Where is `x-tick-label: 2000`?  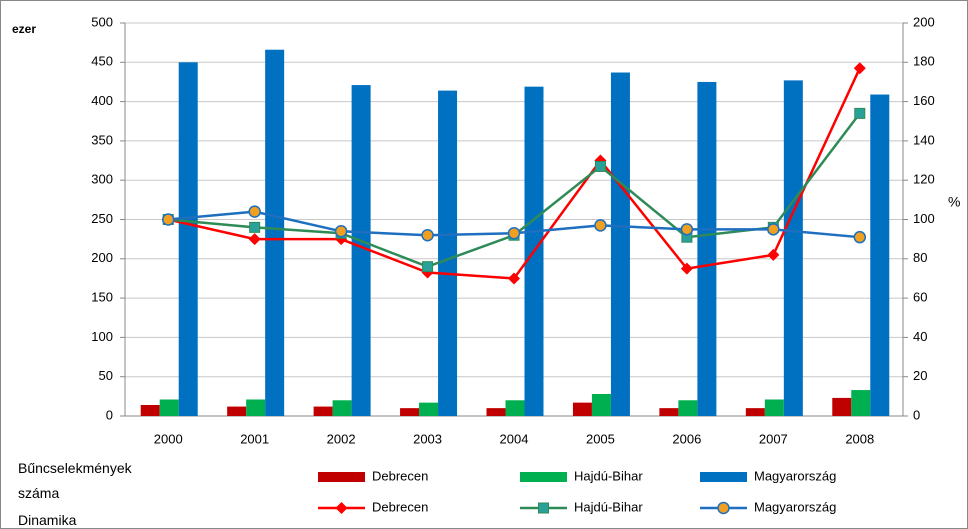 x-tick-label: 2000 is located at coordinates (168, 438).